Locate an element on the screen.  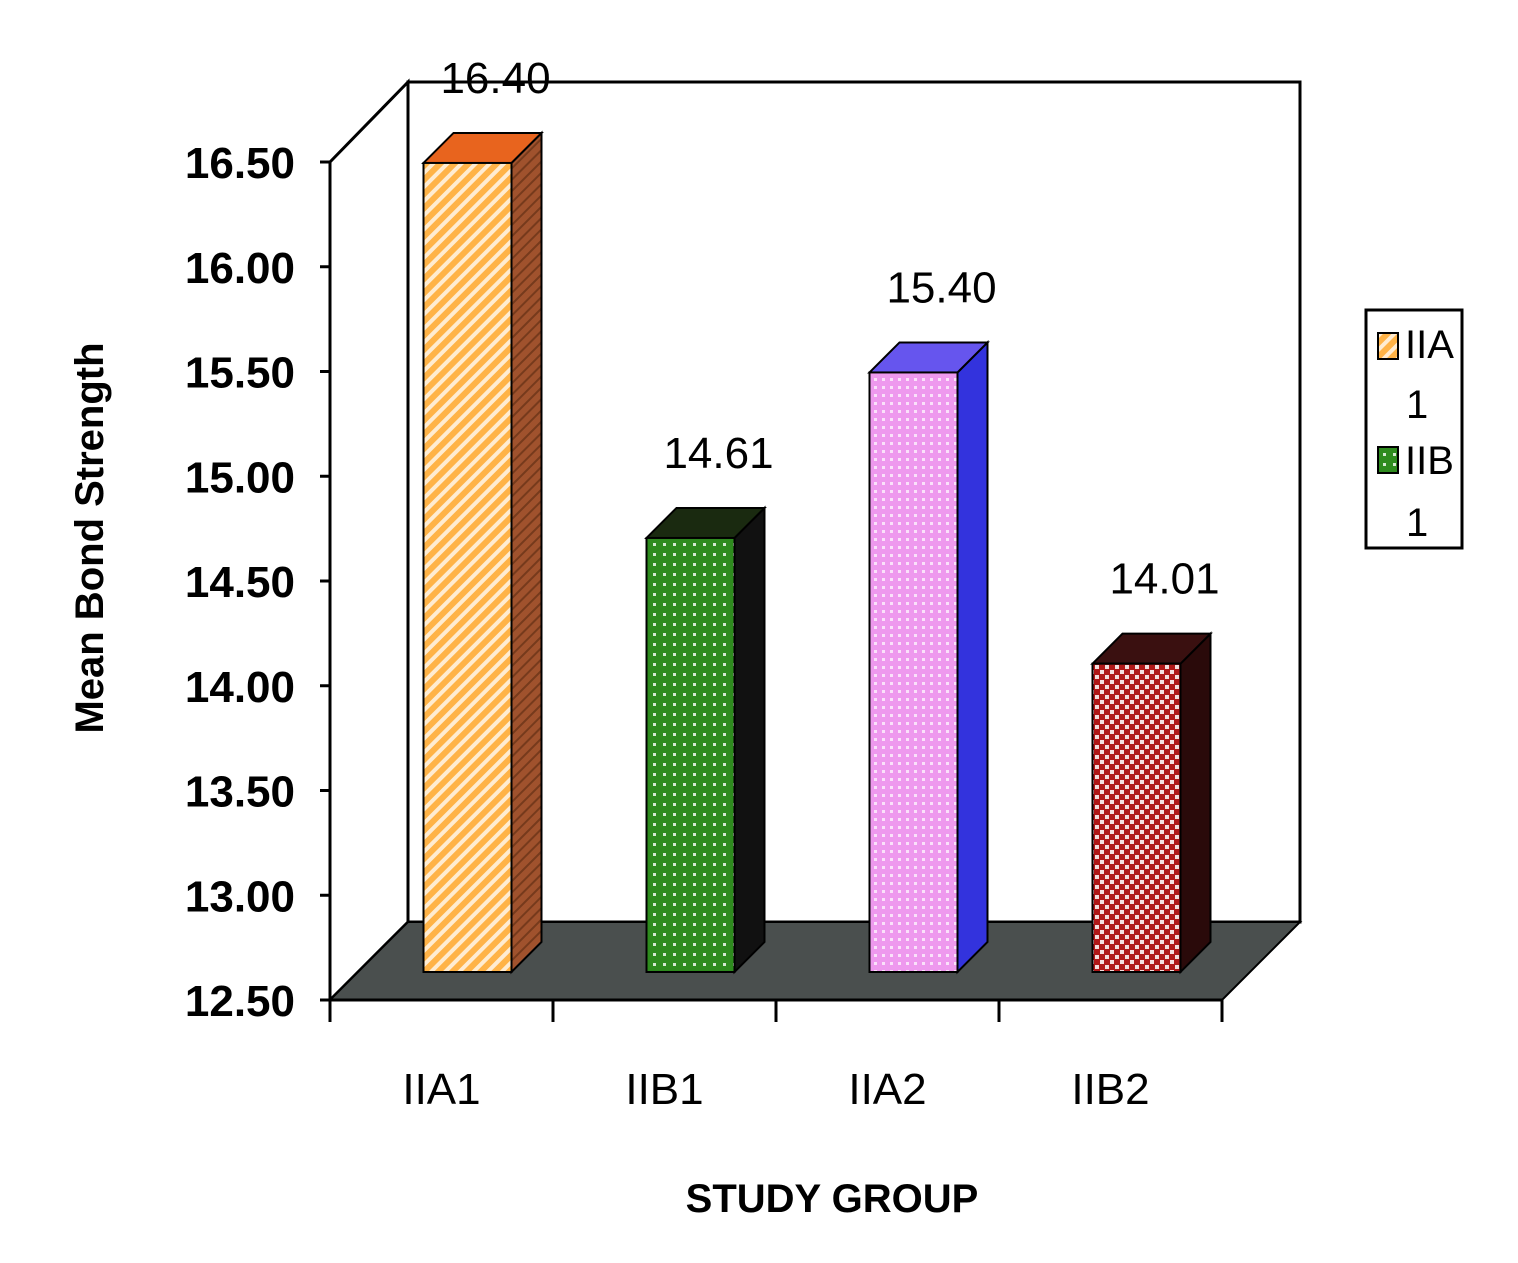
x-tick-label: IIB2 is located at coordinates (1110, 1089).